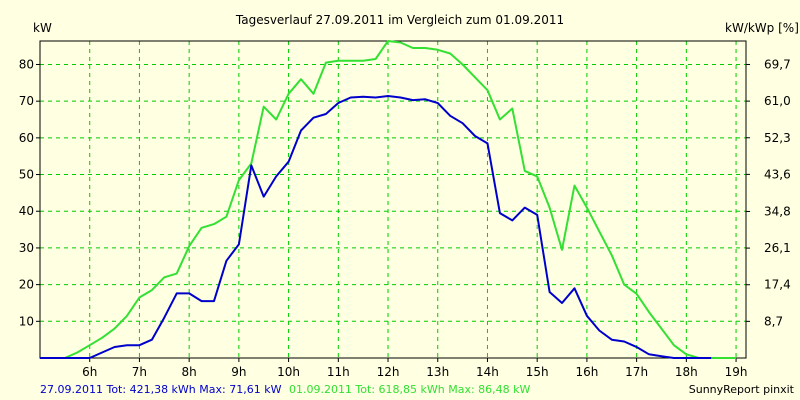 This screenshot has width=800, height=400. I want to click on x-tick-label: 8h, so click(189, 372).